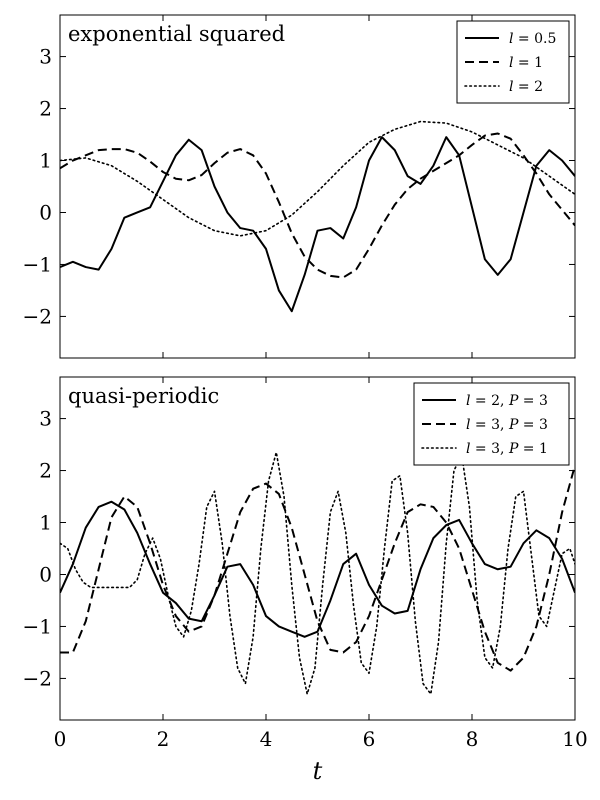  Describe the element at coordinates (526, 87) in the screenshot. I see `legend-label: l = 2` at that location.